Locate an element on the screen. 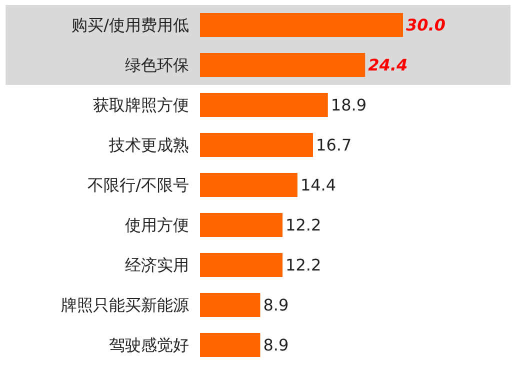  data-label: 30.0 is located at coordinates (426, 25).